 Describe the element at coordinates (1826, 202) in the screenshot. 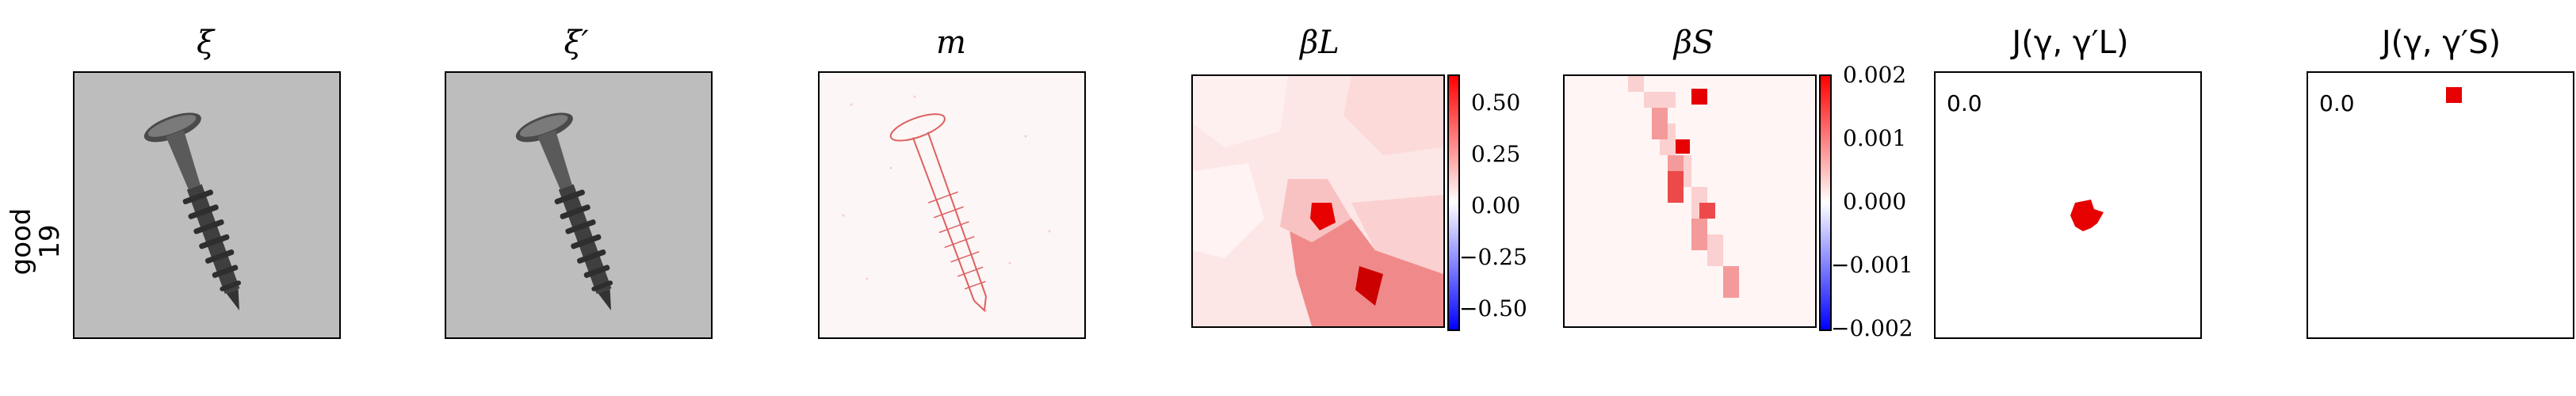

I see `beta-s-colorbar` at that location.